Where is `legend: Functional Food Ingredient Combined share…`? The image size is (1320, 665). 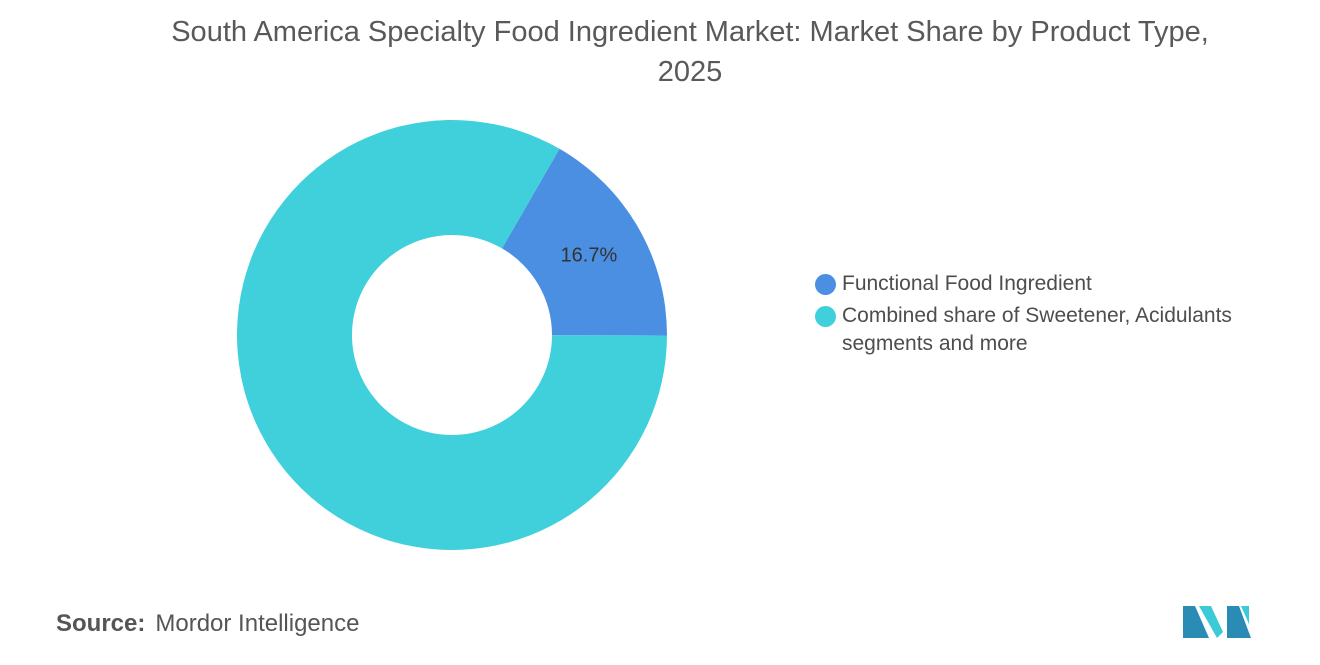 legend: Functional Food Ingredient Combined share… is located at coordinates (1047, 316).